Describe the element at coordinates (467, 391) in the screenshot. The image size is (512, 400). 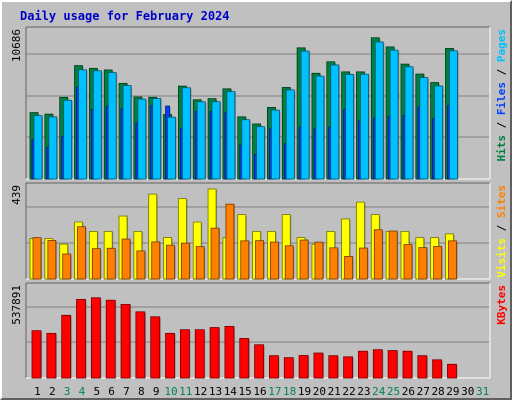
I see `x-tick-label-30: 30` at that location.